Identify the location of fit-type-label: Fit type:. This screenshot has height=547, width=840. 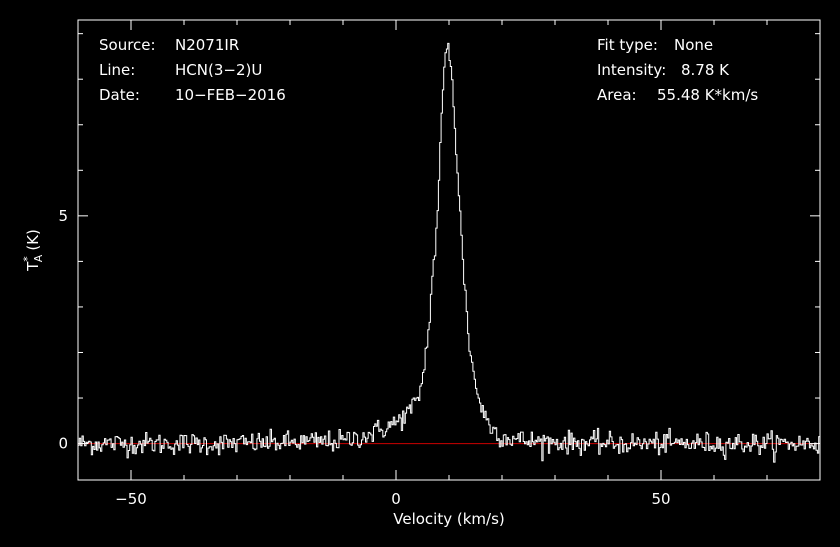
(627, 45).